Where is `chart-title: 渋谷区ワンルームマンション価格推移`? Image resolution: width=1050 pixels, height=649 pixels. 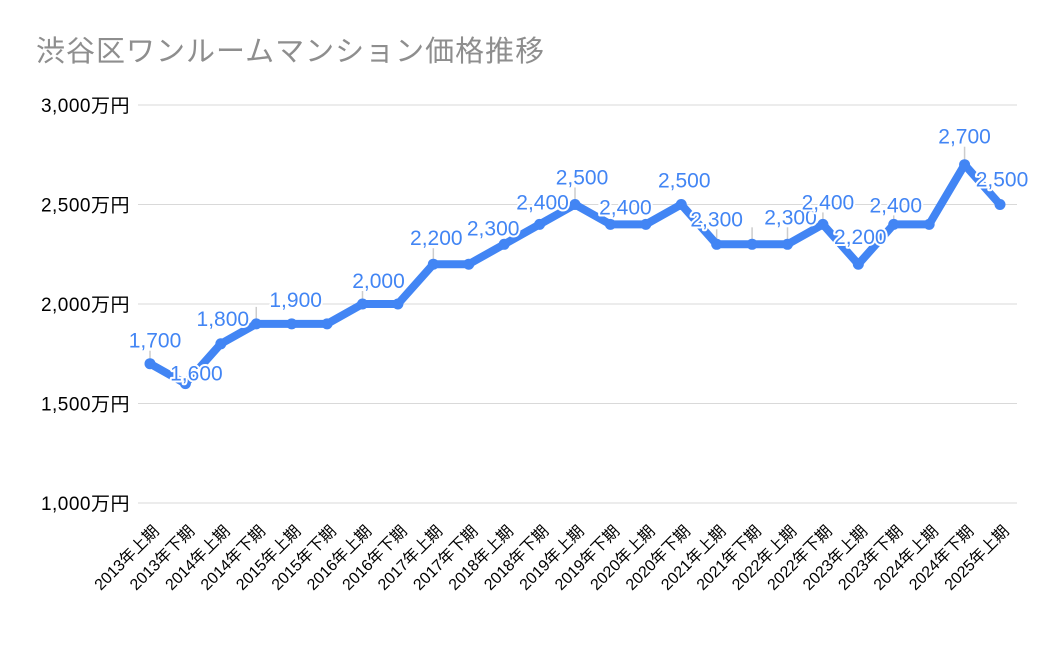 chart-title: 渋谷区ワンルームマンション価格推移 is located at coordinates (291, 52).